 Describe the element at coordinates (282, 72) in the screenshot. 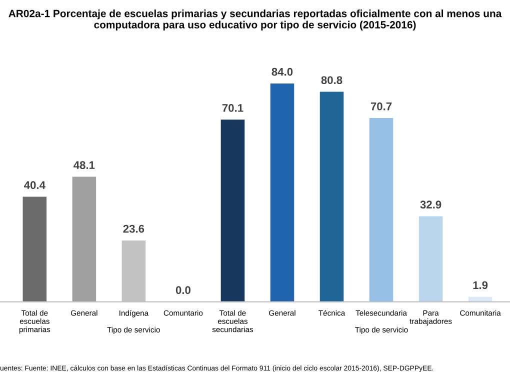

I see `data-label: 84.0` at that location.